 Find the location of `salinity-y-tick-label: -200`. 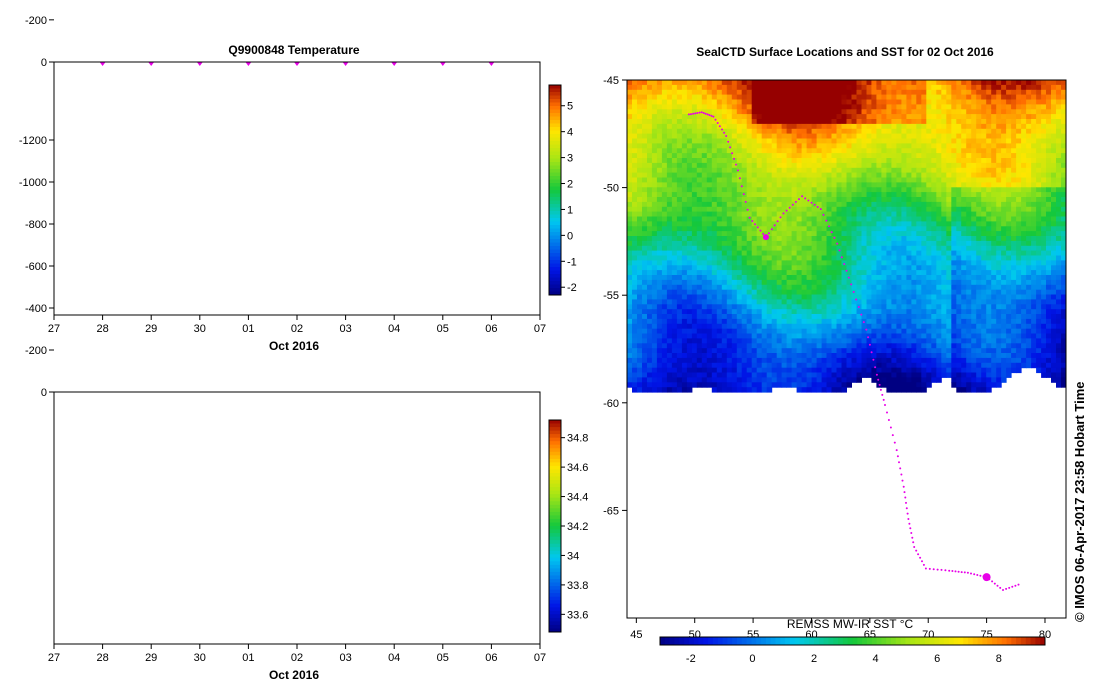

salinity-y-tick-label: -200 is located at coordinates (36, 351).